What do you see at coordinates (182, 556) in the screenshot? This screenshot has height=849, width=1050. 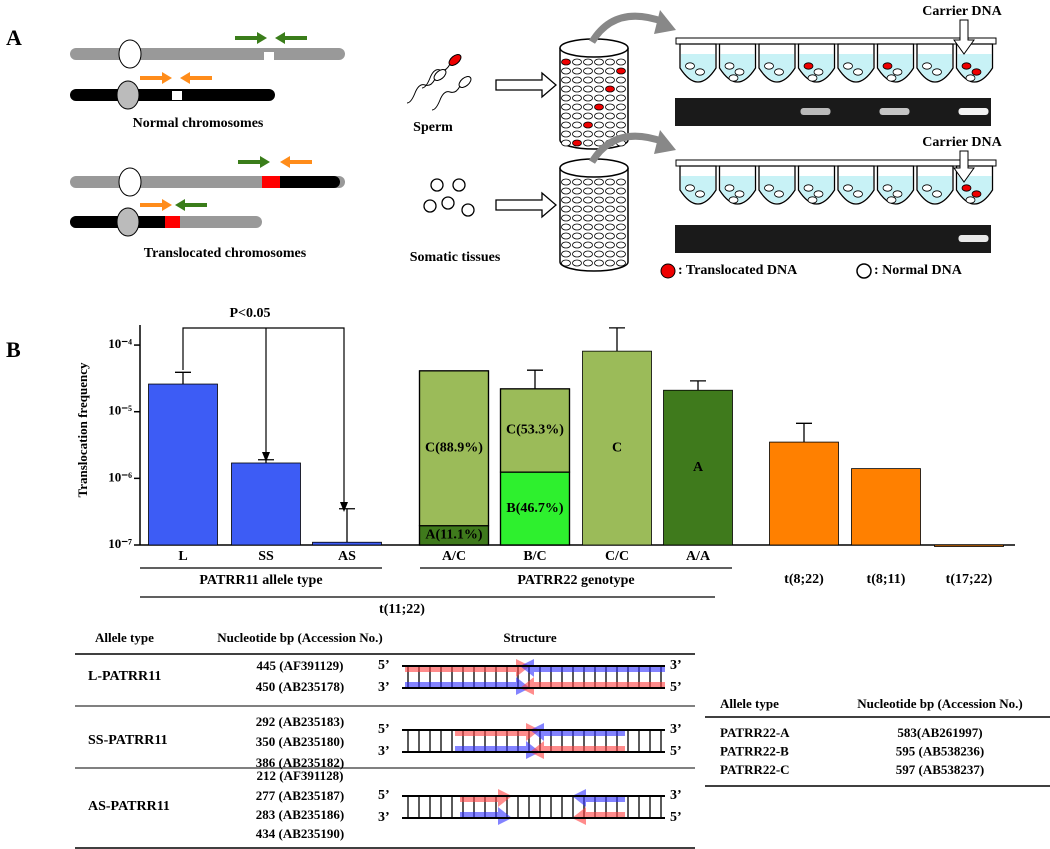 I see `x-tick-label: L` at bounding box center [182, 556].